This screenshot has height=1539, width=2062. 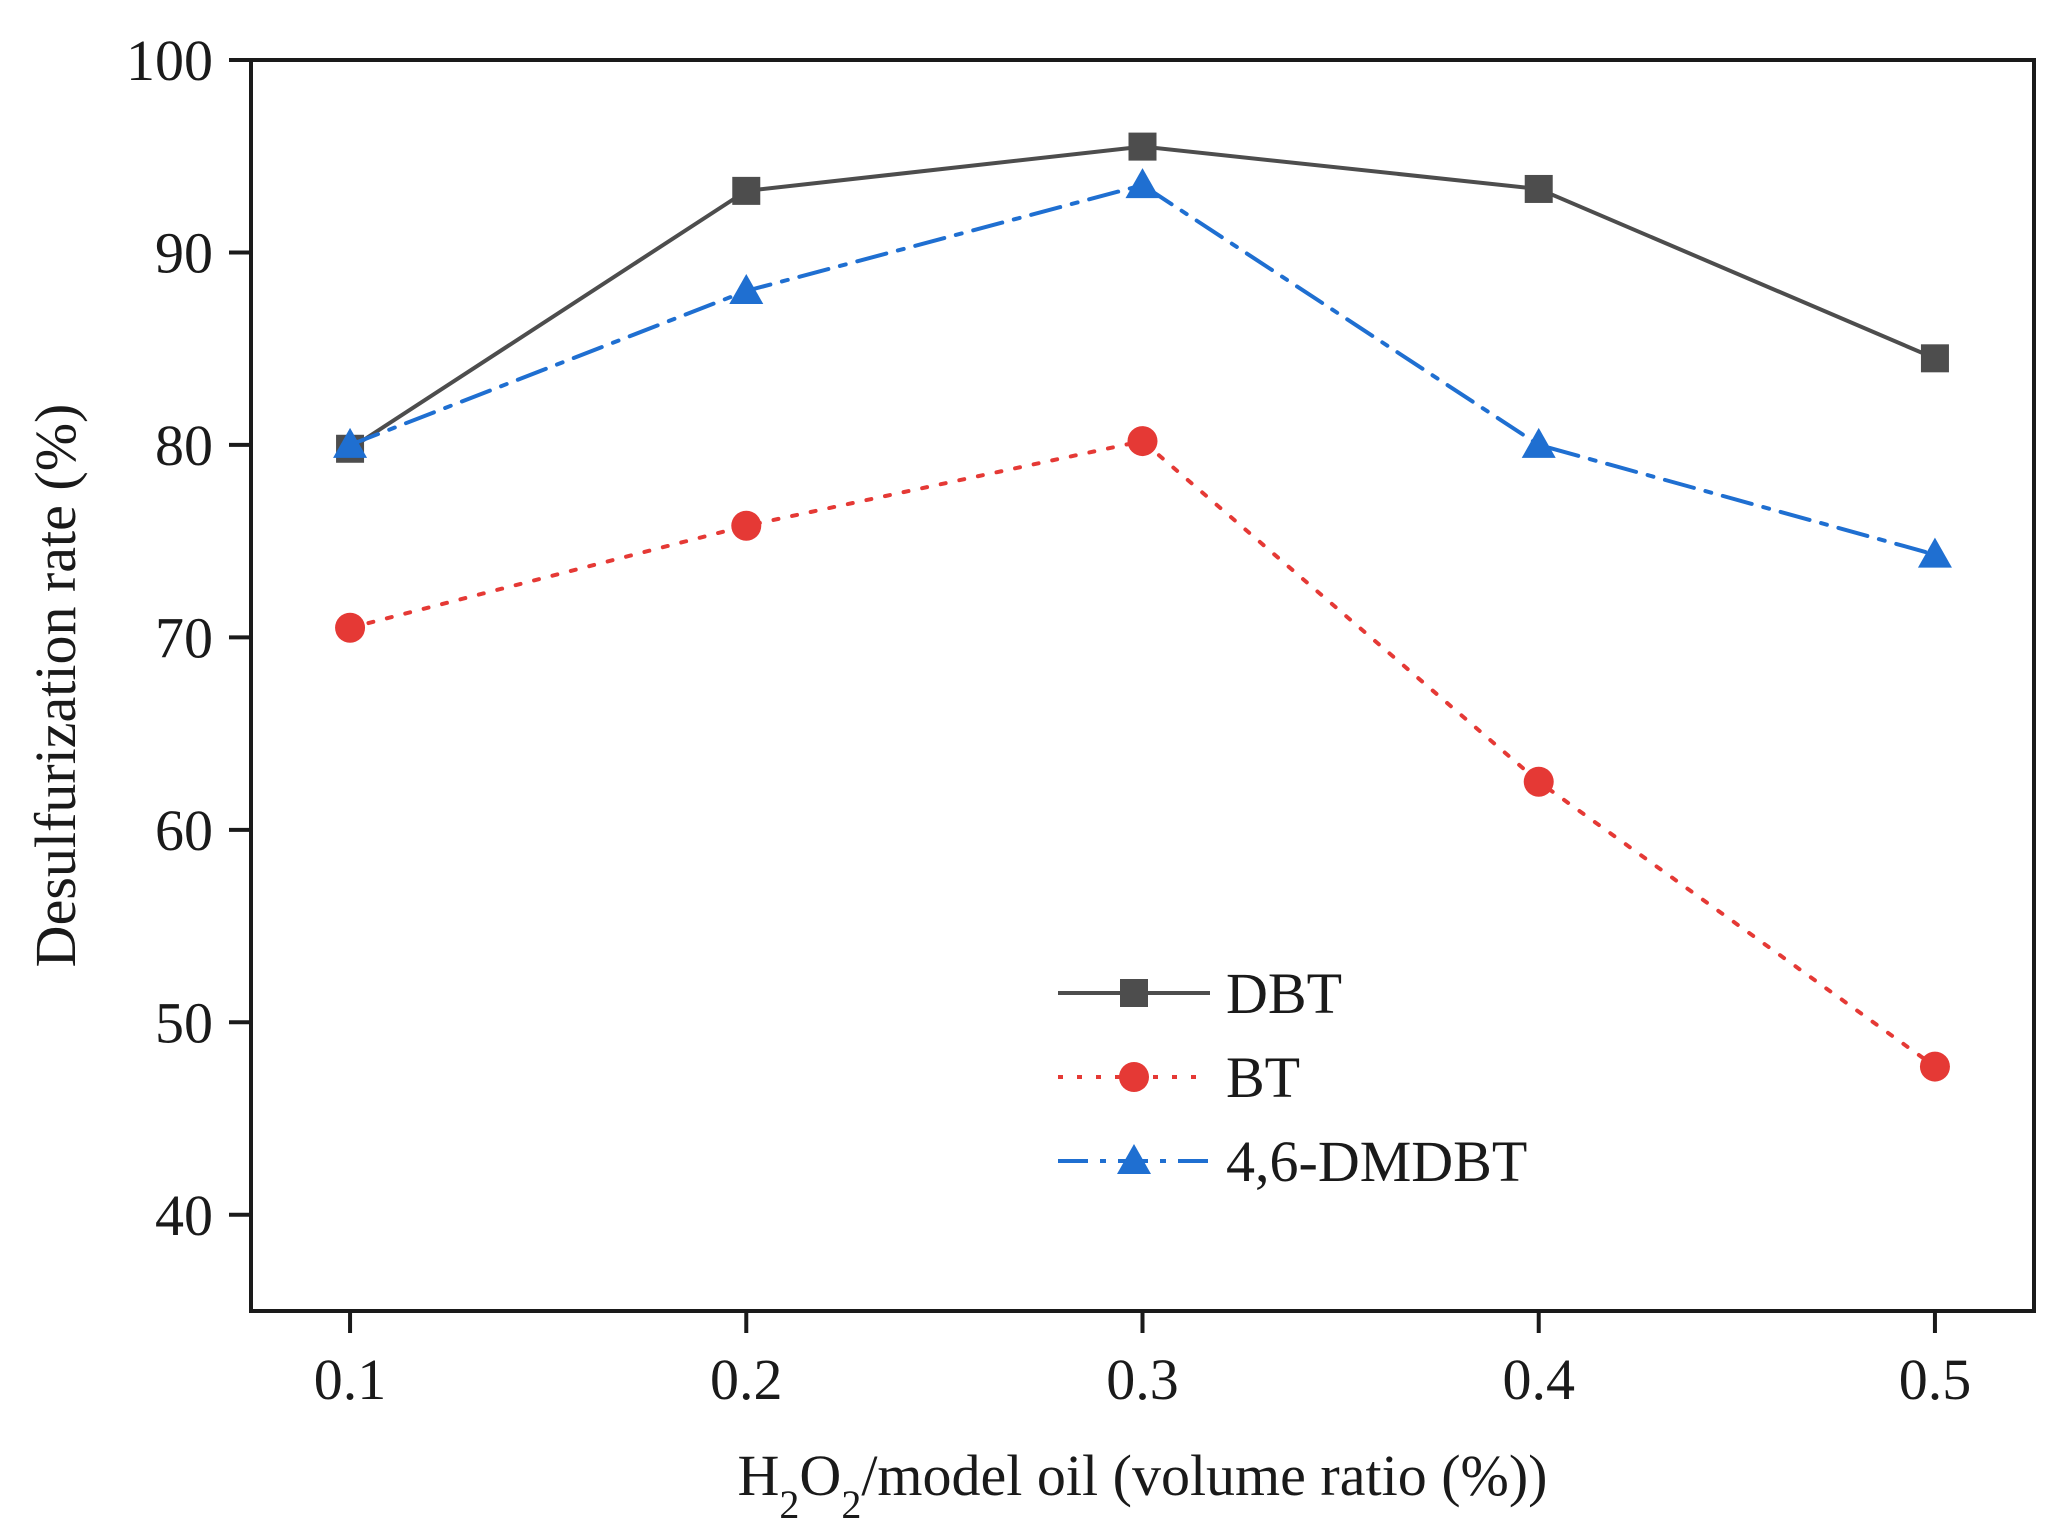 What do you see at coordinates (1935, 1379) in the screenshot?
I see `x-tick-label: 0.5` at bounding box center [1935, 1379].